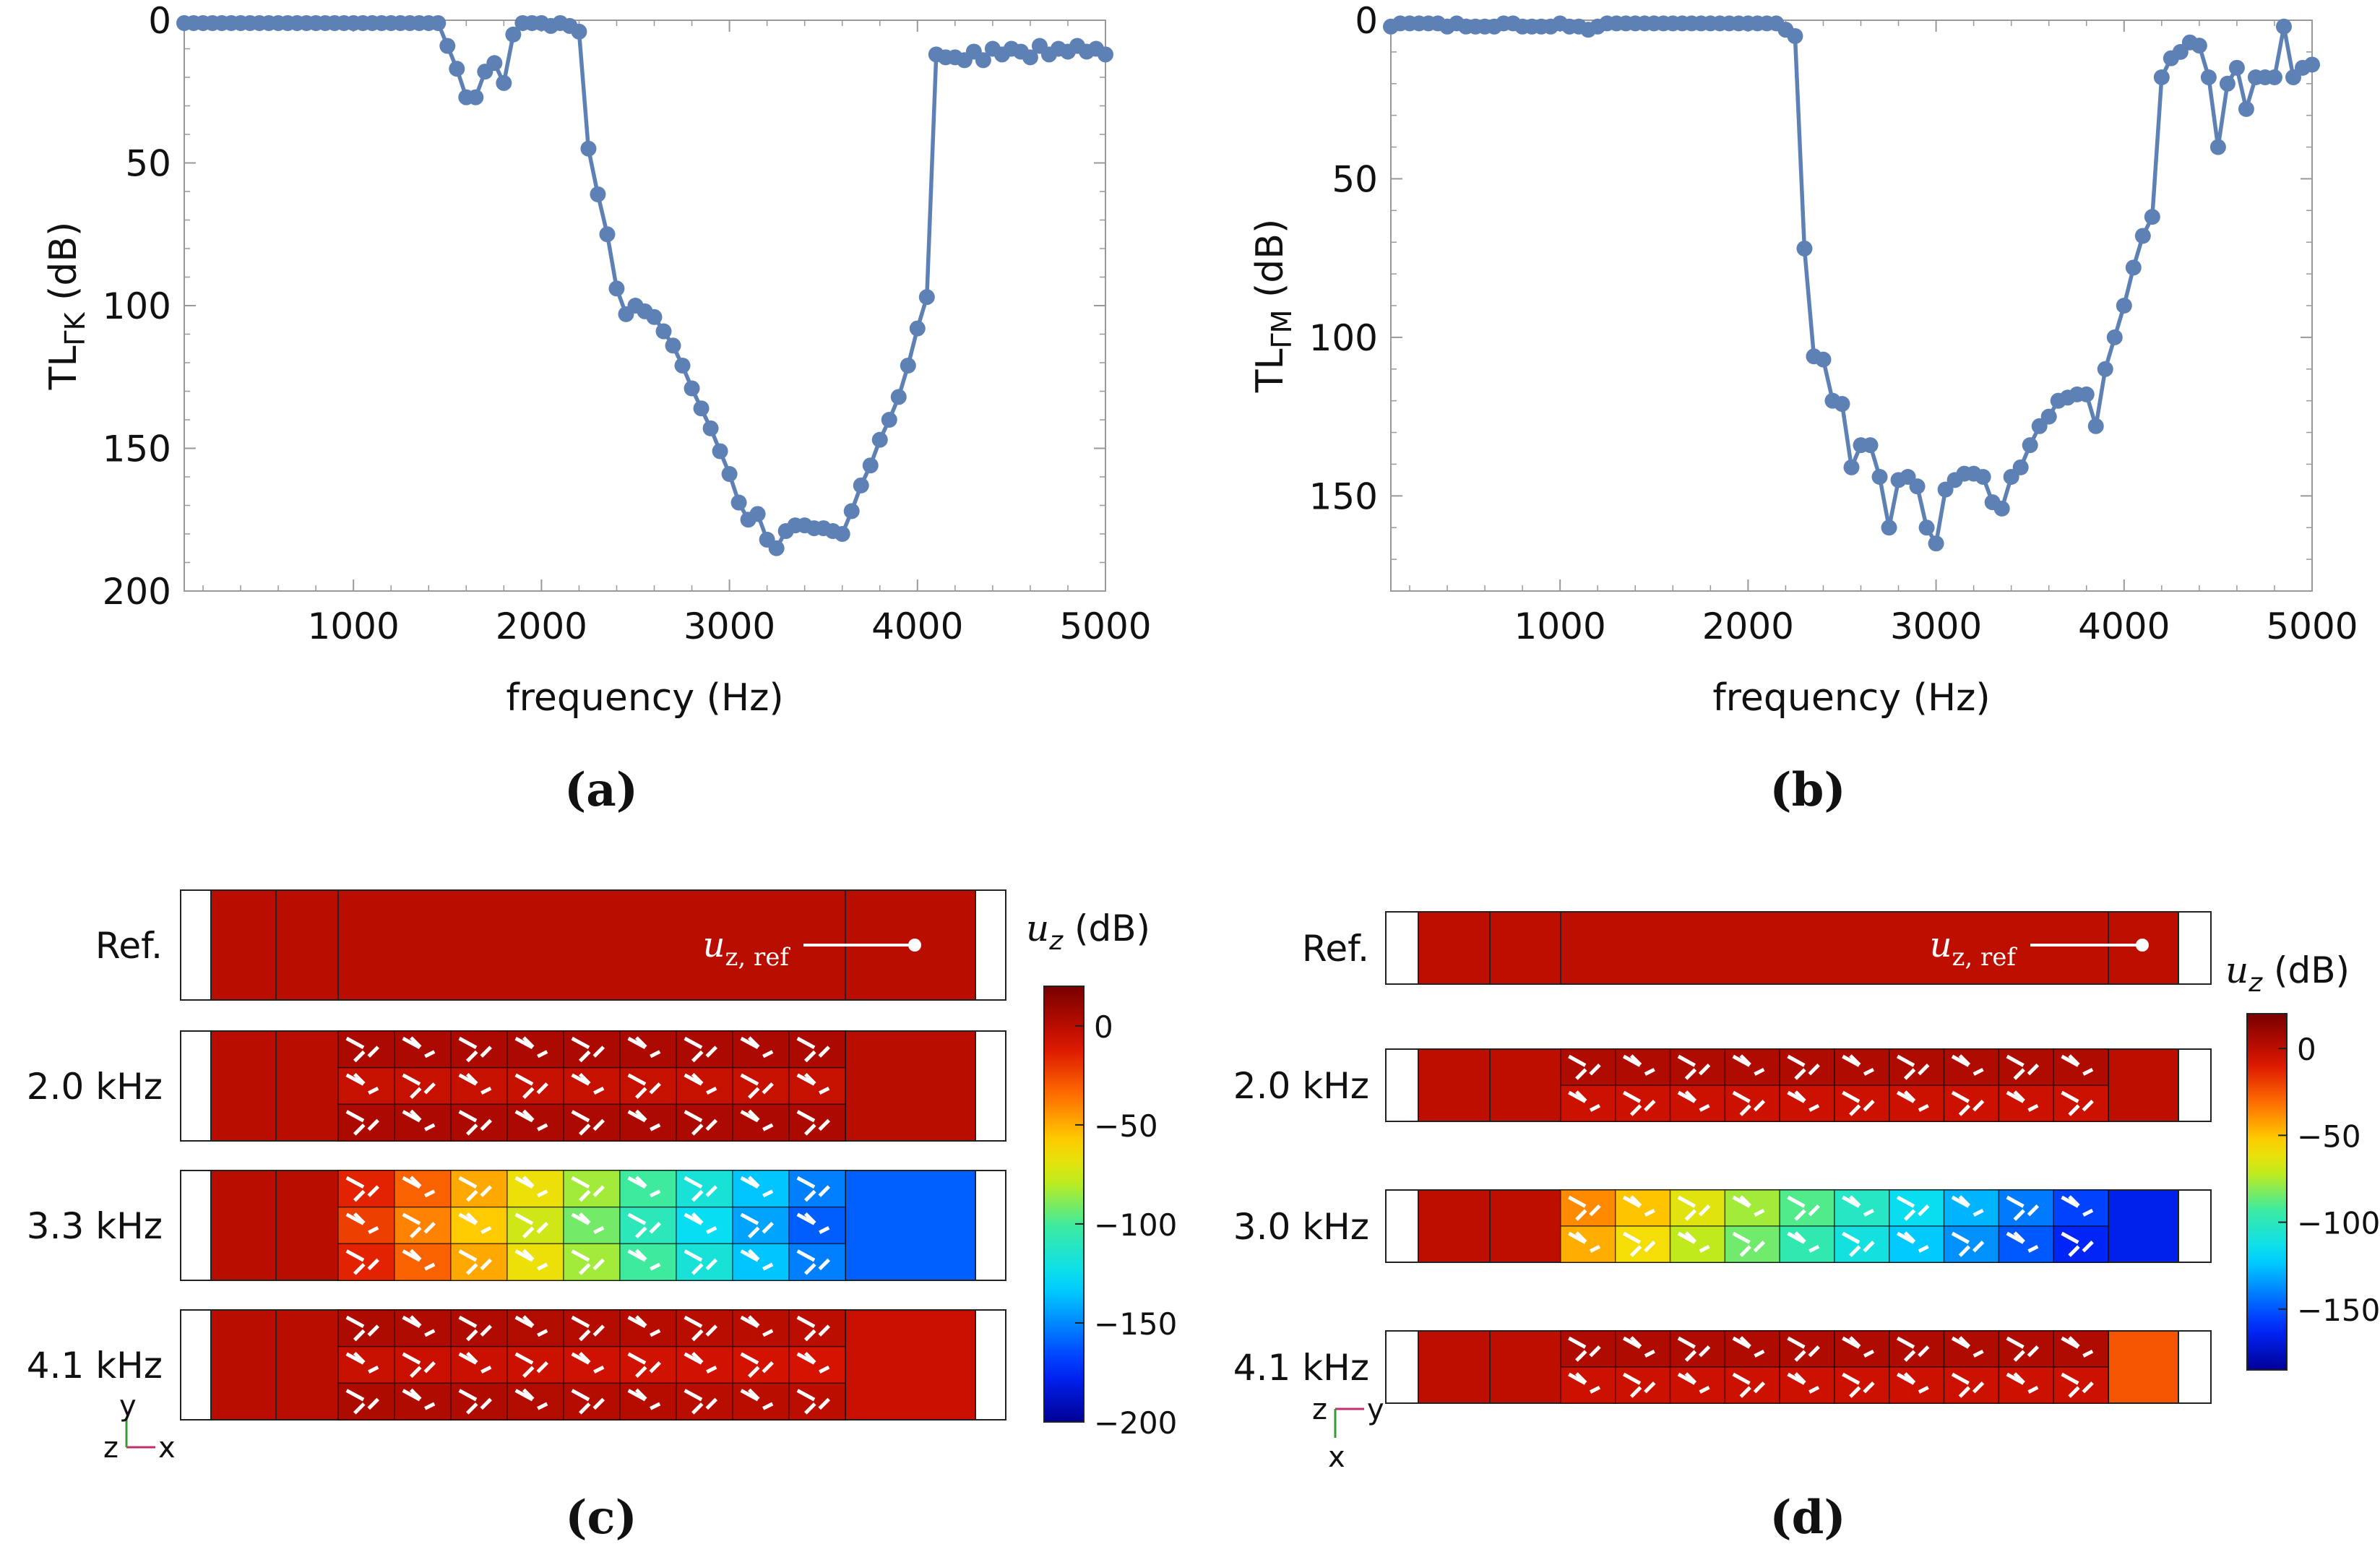 Image resolution: width=2380 pixels, height=1552 pixels. I want to click on y-tick-label: 100, so click(137, 306).